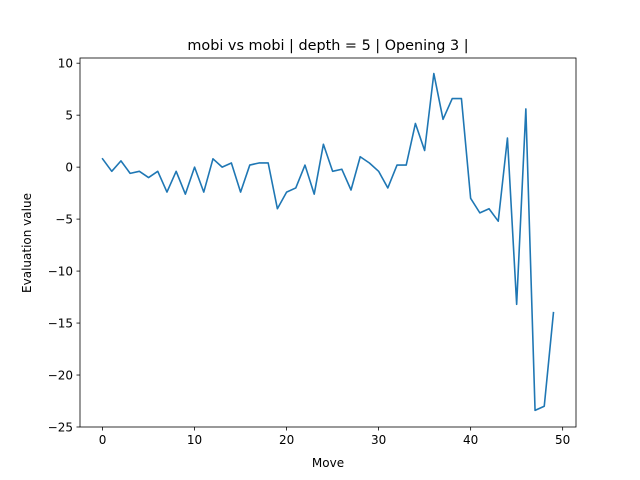 This screenshot has height=480, width=640. What do you see at coordinates (27, 243) in the screenshot?
I see `y-axis-label: Evaluation value` at bounding box center [27, 243].